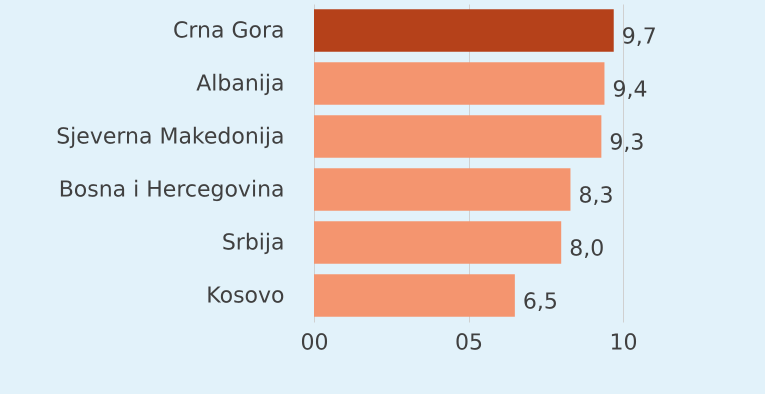  What do you see at coordinates (171, 190) in the screenshot?
I see `y-tick-label: Bosna i Hercegovina` at bounding box center [171, 190].